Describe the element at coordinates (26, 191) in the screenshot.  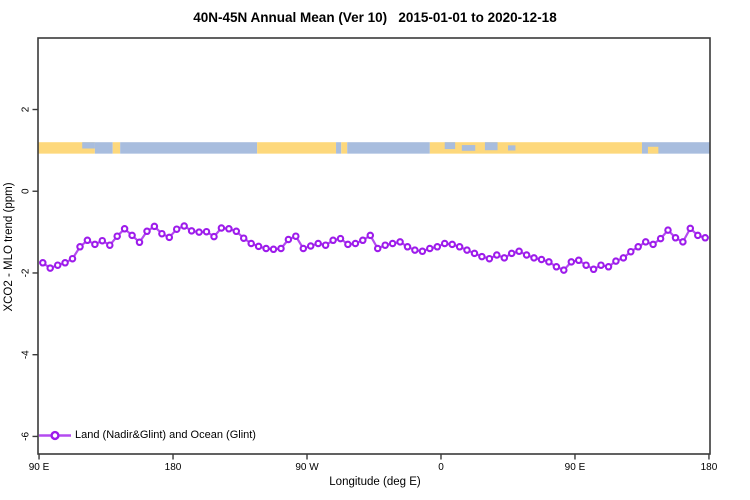
I see `y-tick-label: 0` at that location.